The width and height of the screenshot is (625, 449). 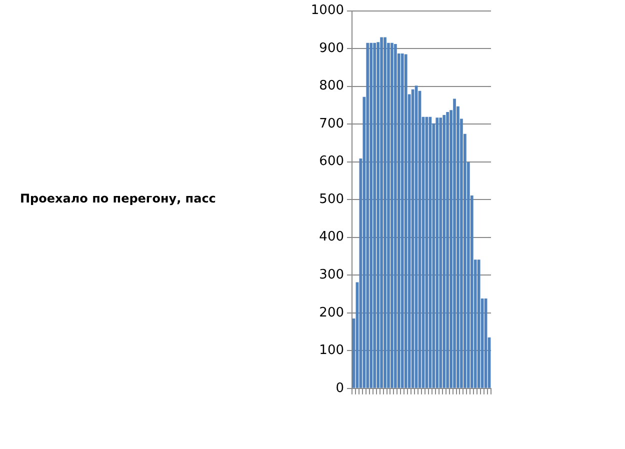 I want to click on y-tick-label: 1000, so click(x=327, y=10).